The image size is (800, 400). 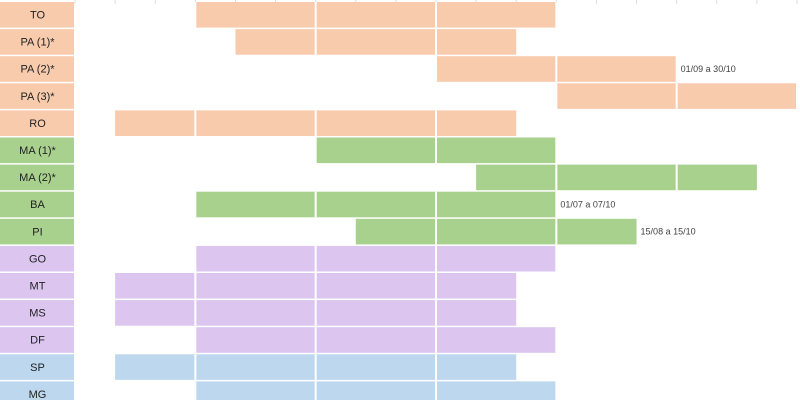 I want to click on row-label: RO, so click(x=37, y=124).